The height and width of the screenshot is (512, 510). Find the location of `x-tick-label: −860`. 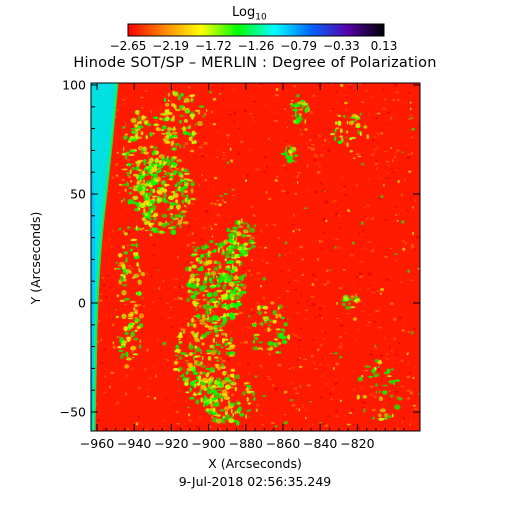

x-tick-label: −860 is located at coordinates (283, 443).